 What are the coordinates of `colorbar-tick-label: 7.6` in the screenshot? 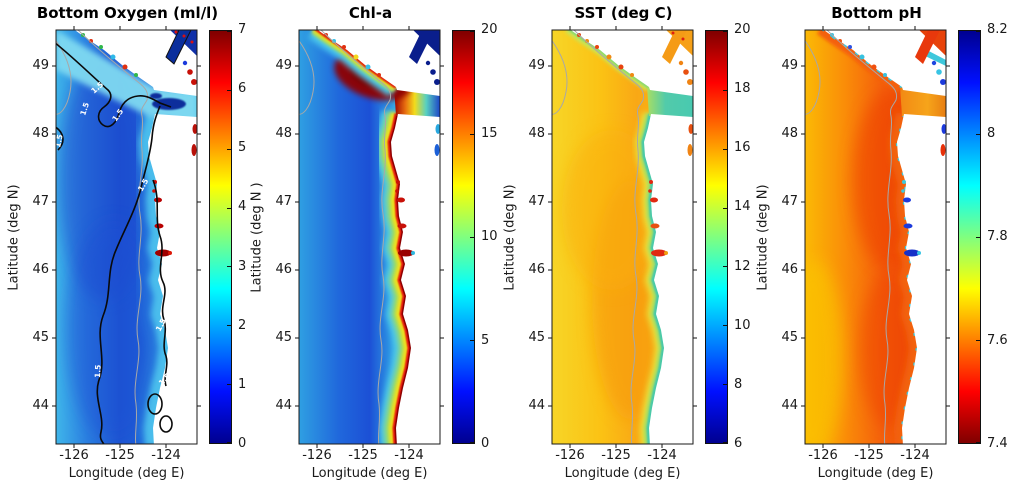 It's located at (997, 340).